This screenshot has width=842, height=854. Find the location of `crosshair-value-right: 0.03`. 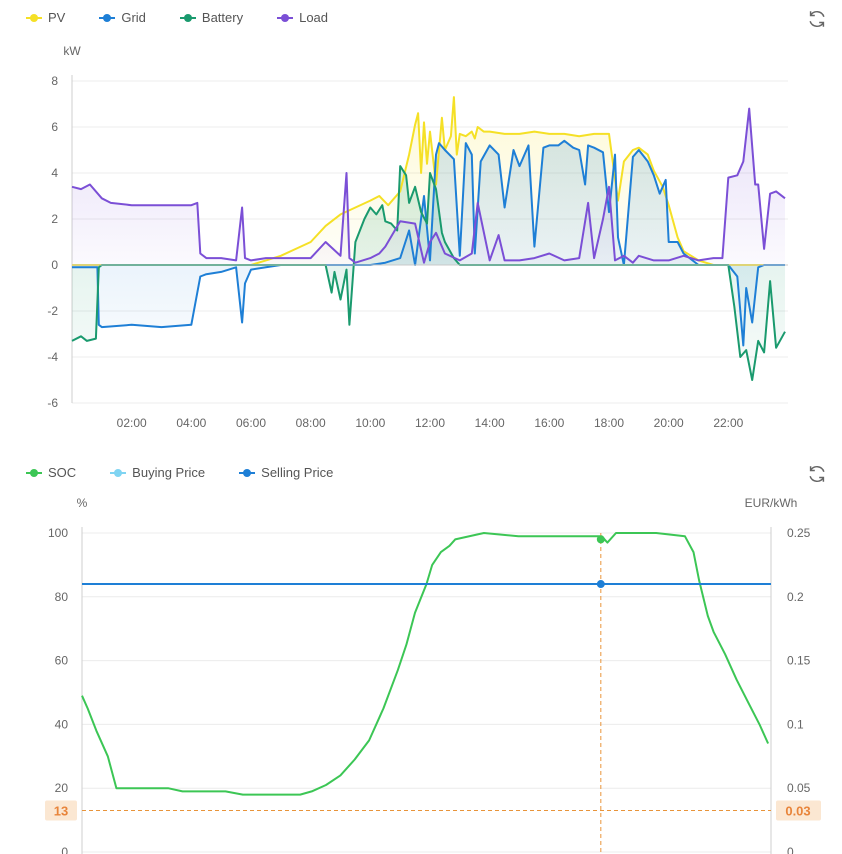

crosshair-value-right: 0.03 is located at coordinates (797, 811).